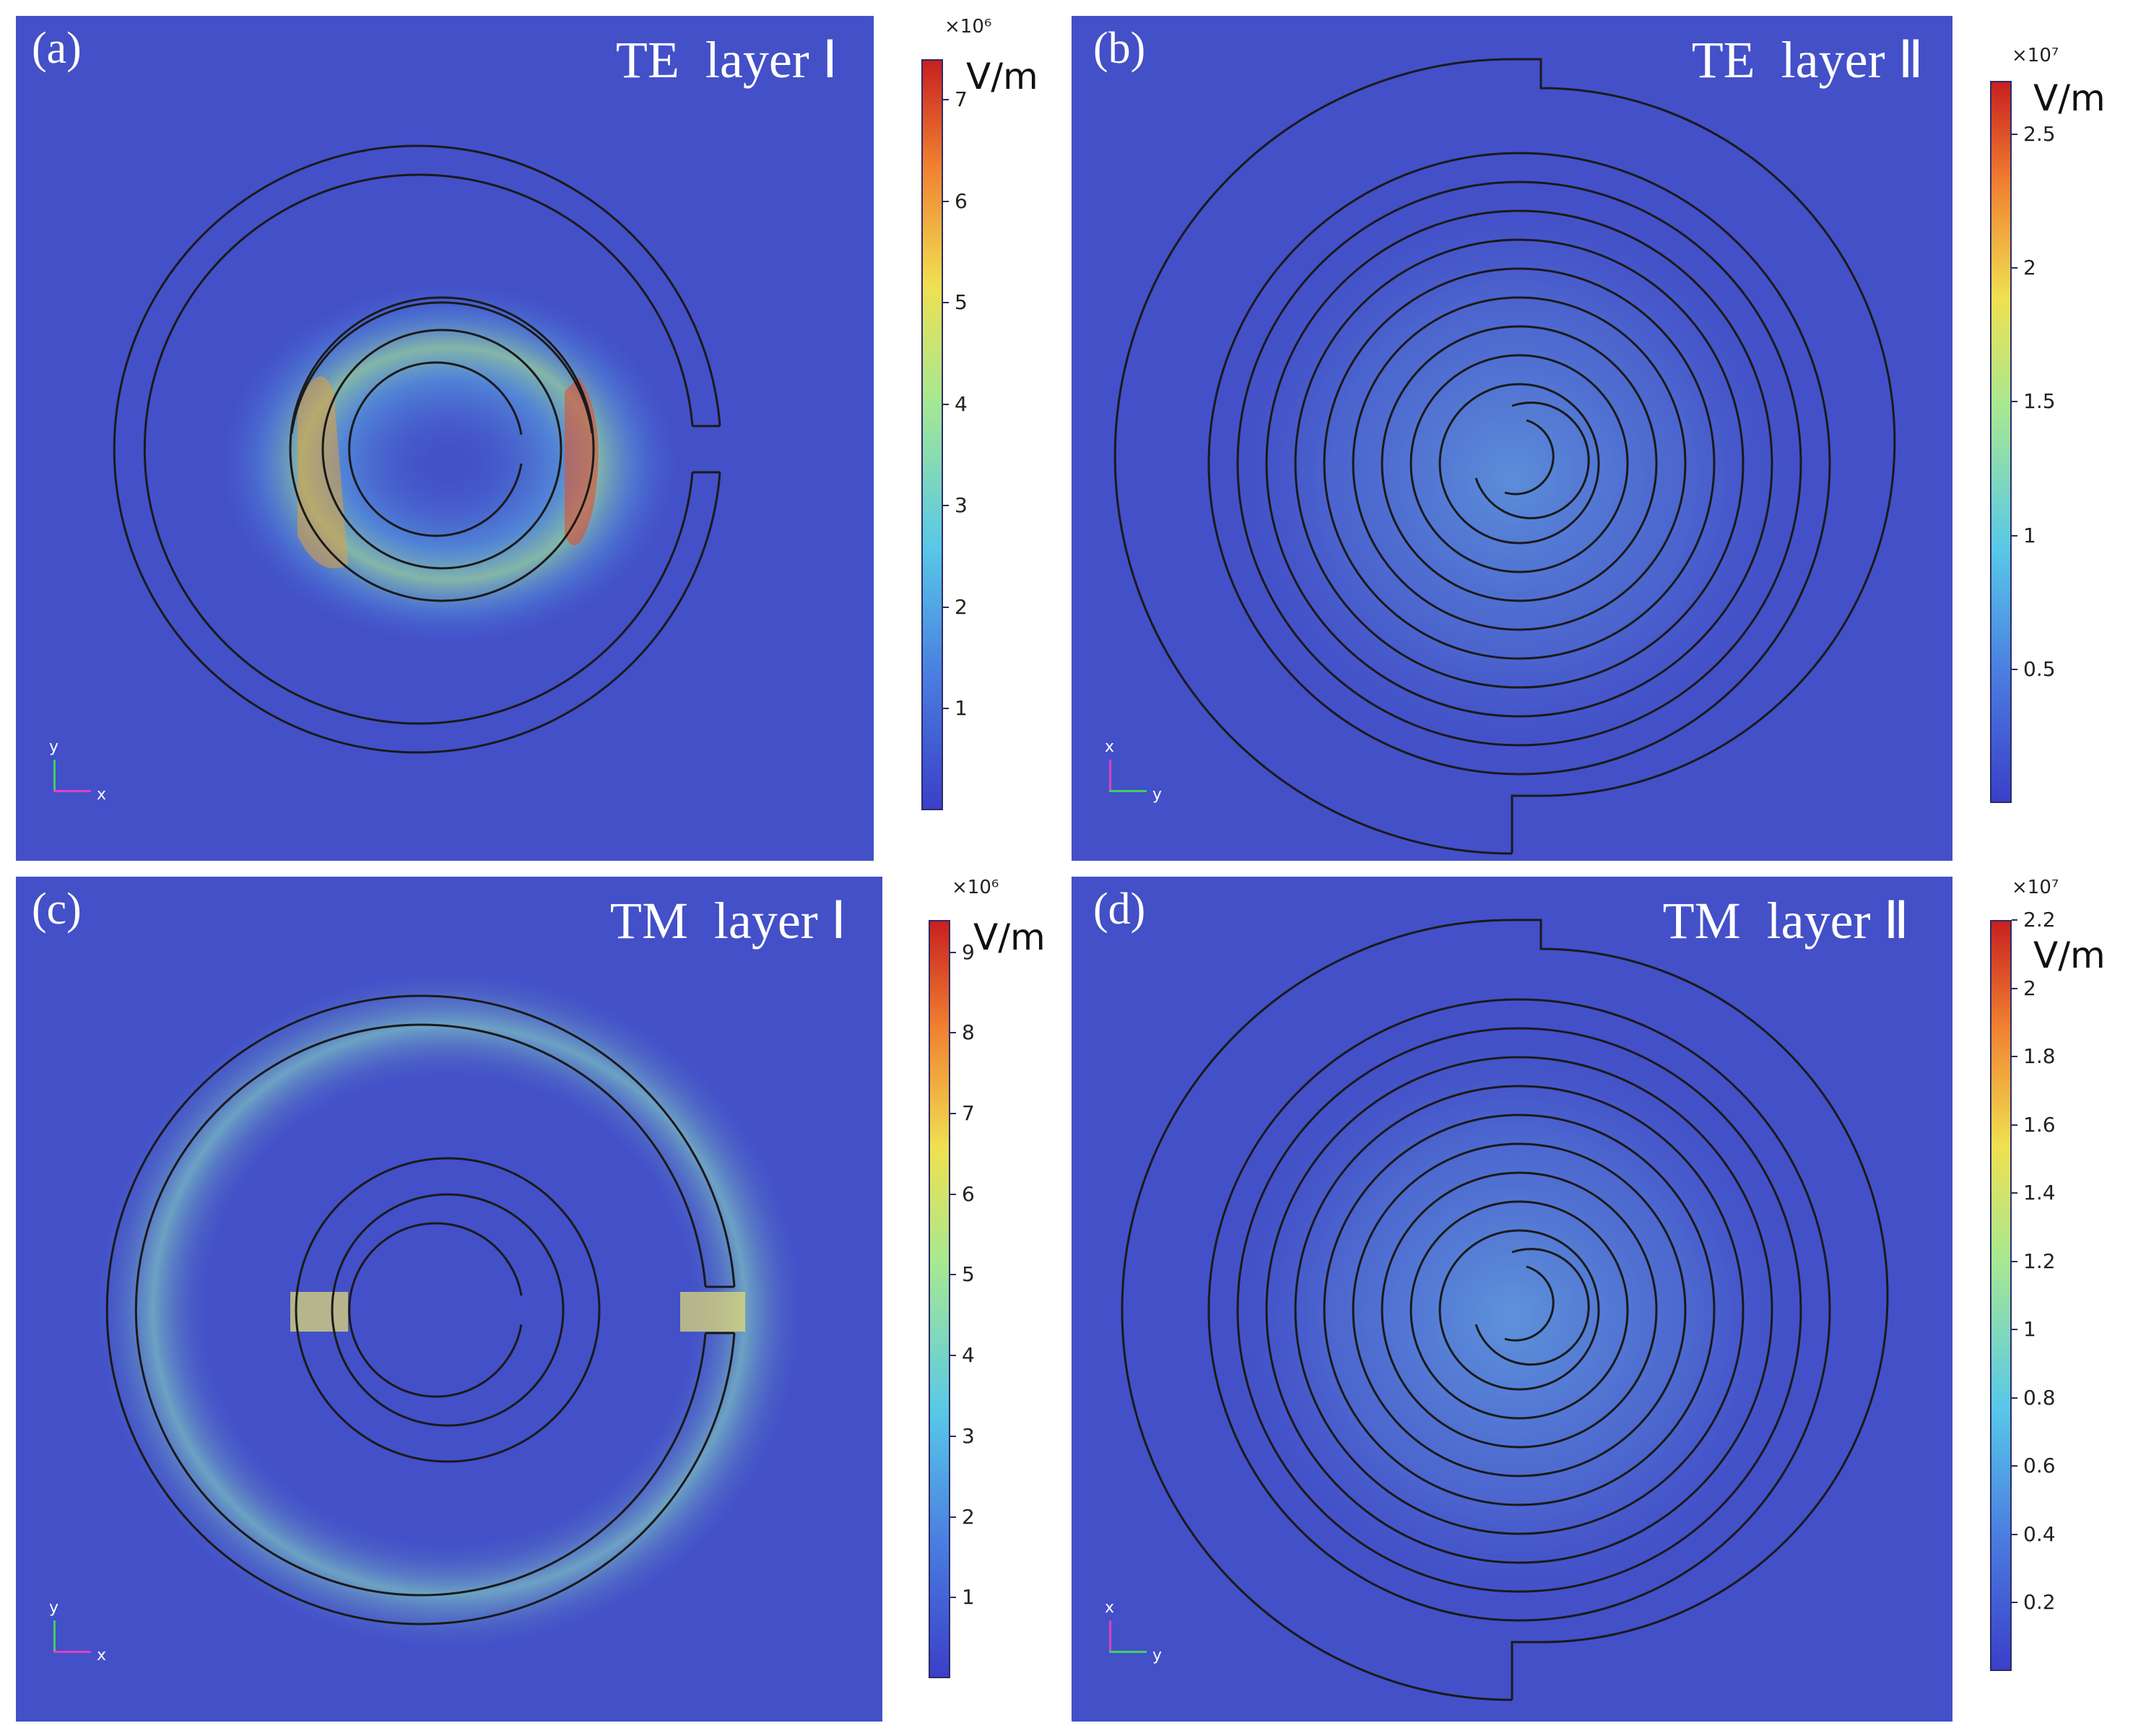  I want to click on panel-title: TE layer Ⅰ, so click(726, 60).